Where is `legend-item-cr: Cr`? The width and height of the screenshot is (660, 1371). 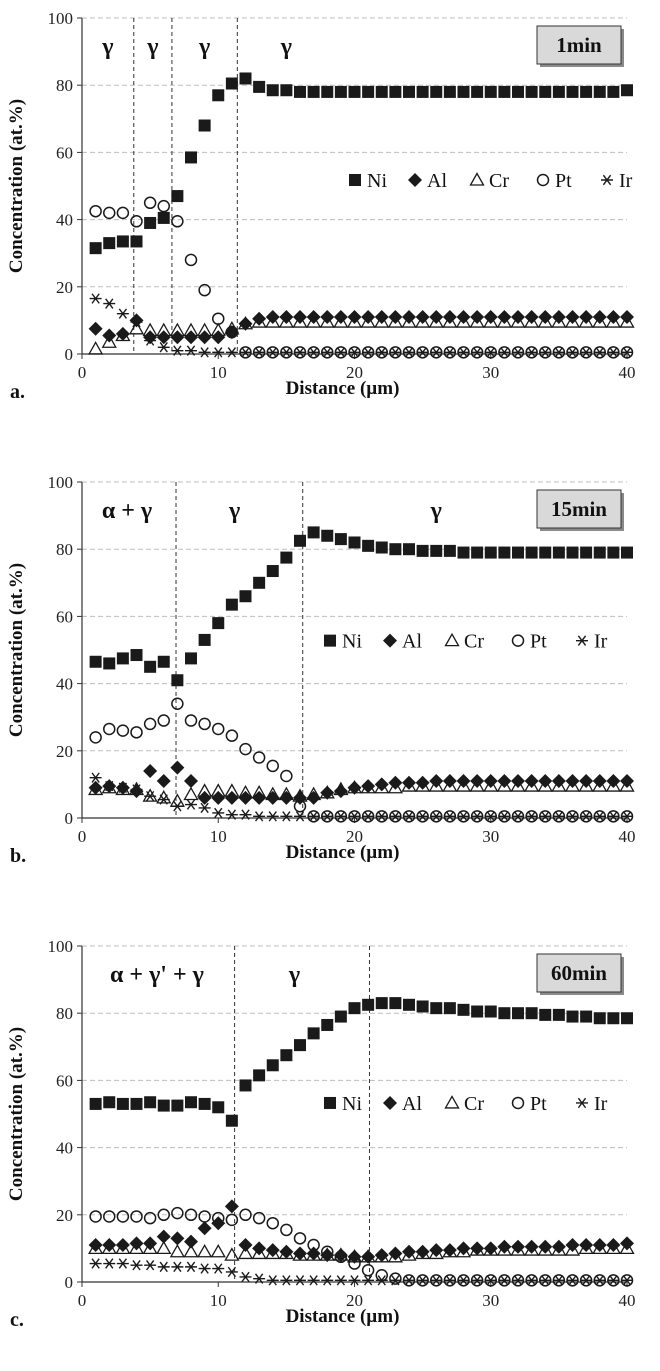
legend-item-cr: Cr is located at coordinates (464, 1104).